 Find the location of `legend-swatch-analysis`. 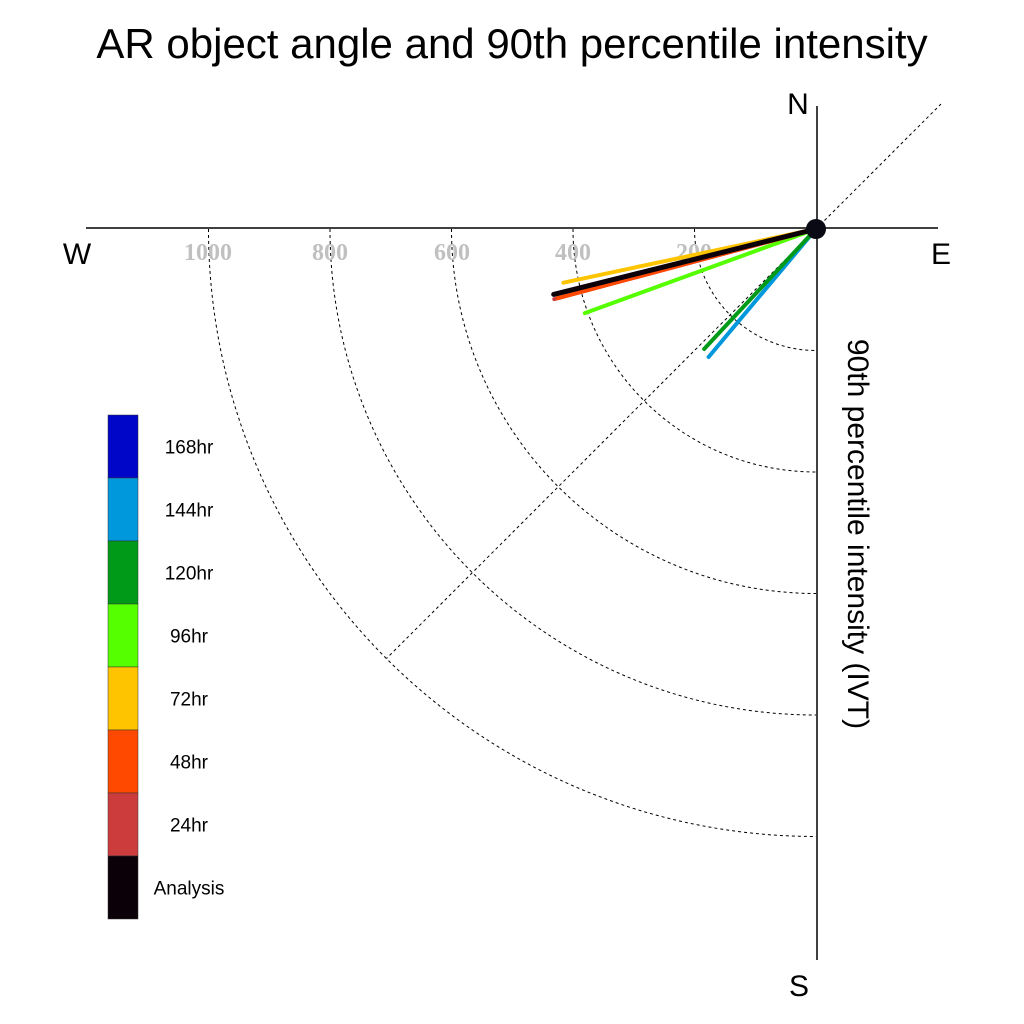

legend-swatch-analysis is located at coordinates (123, 887).